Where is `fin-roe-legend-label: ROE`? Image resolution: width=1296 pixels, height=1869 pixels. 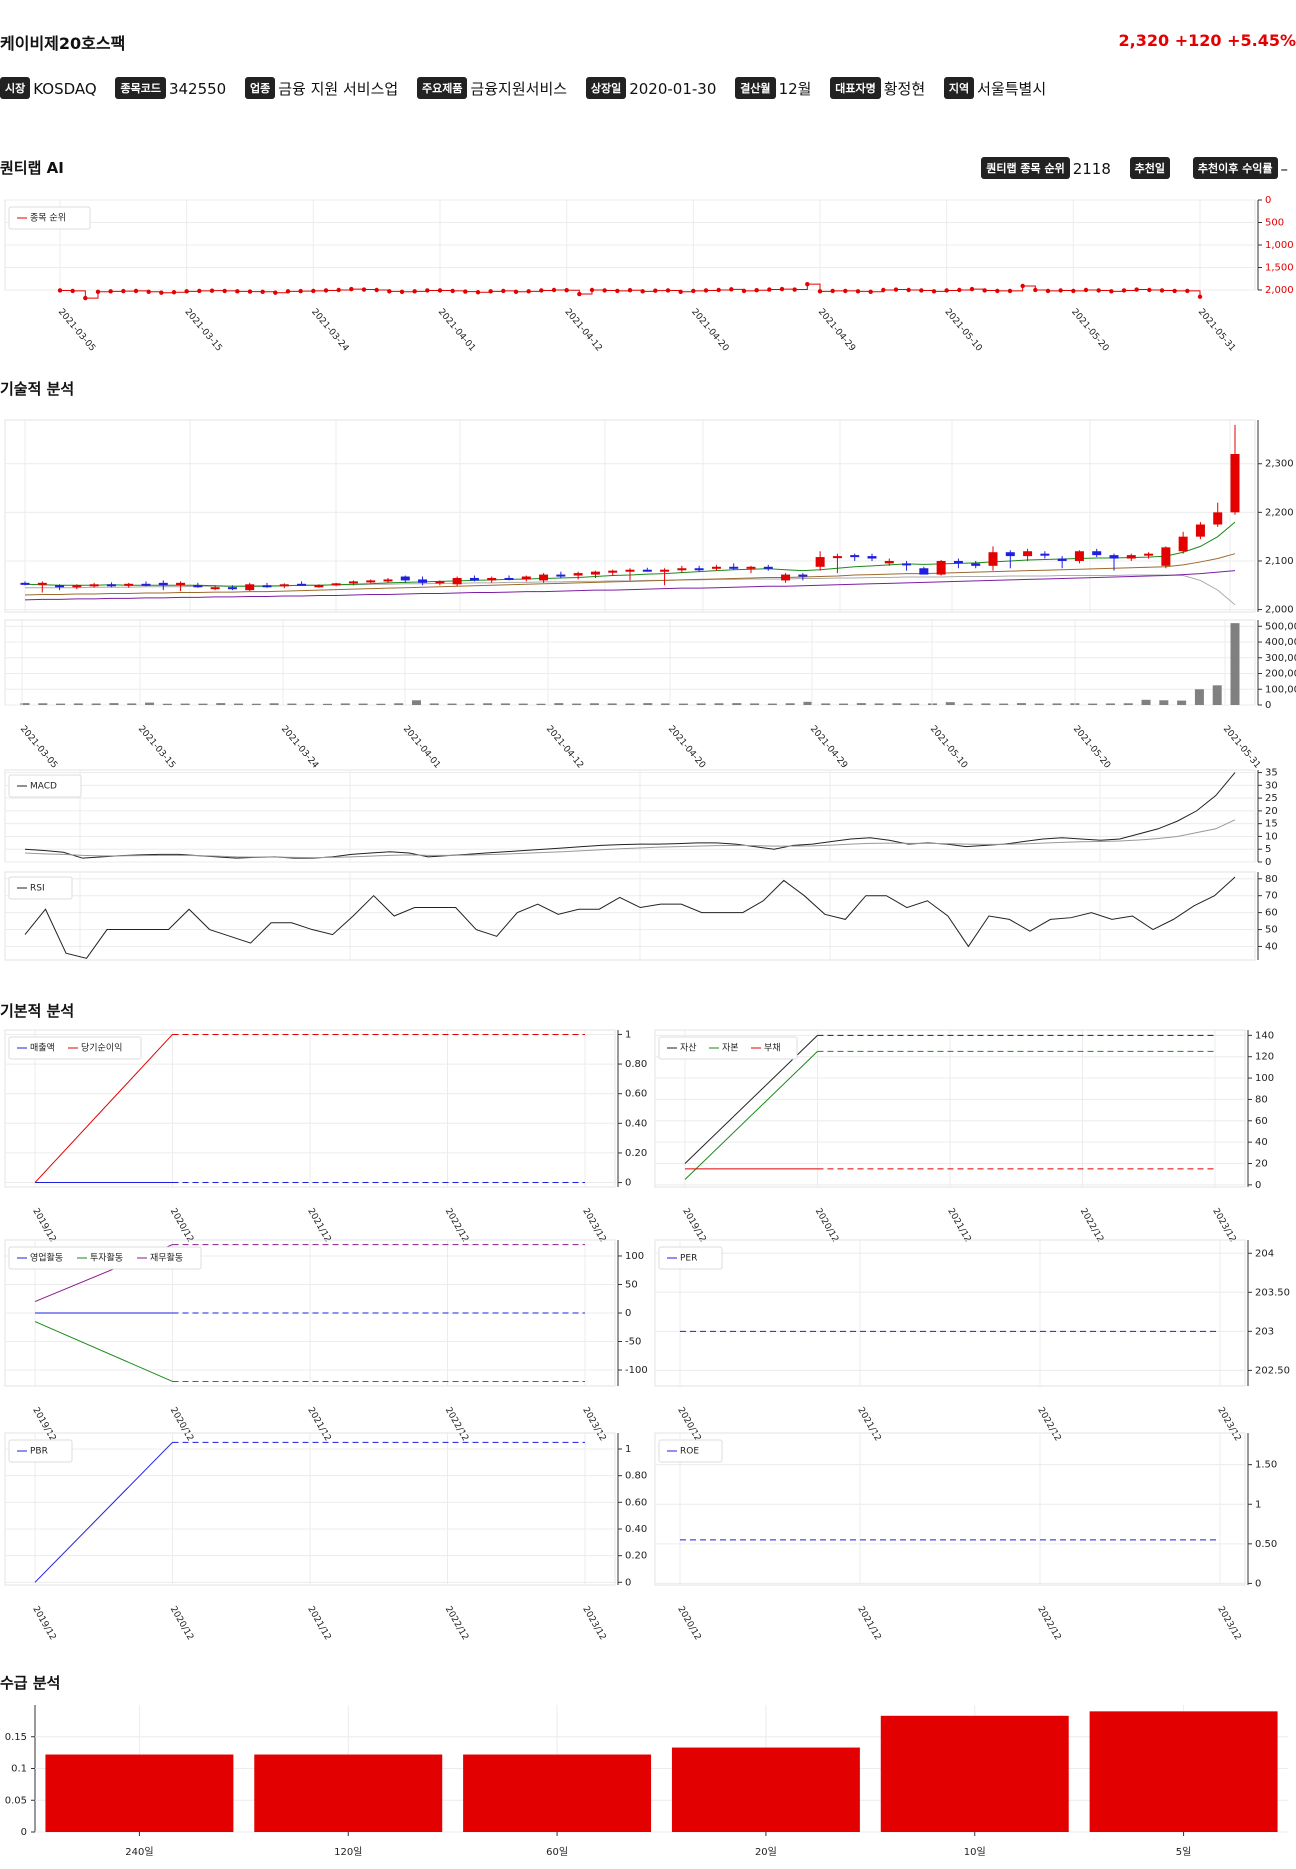 fin-roe-legend-label: ROE is located at coordinates (689, 1452).